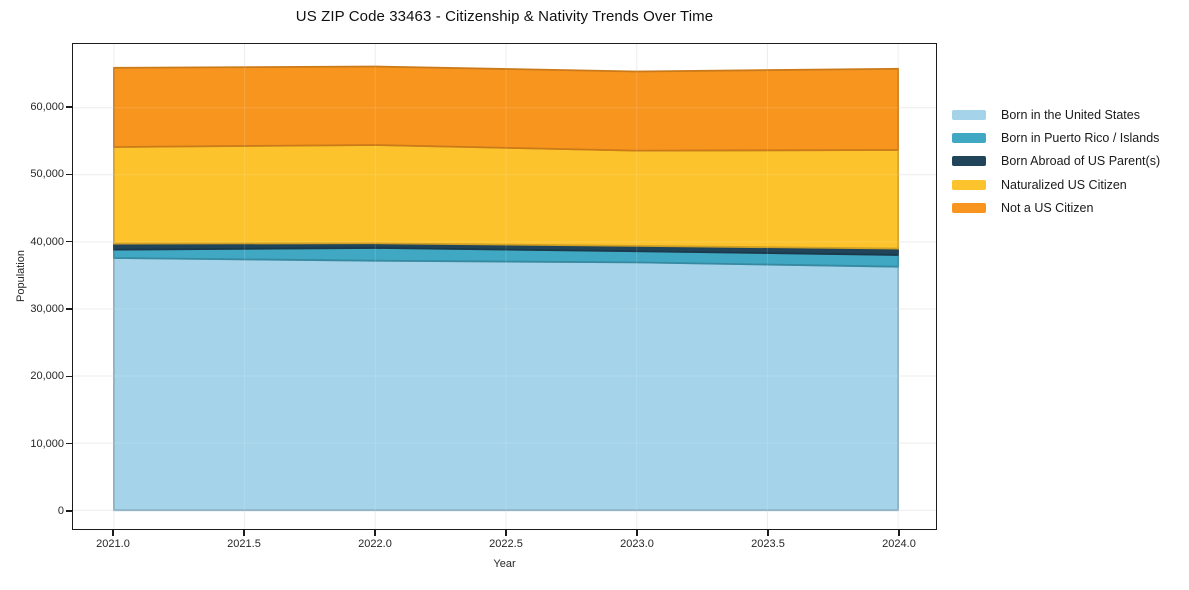  What do you see at coordinates (506, 108) in the screenshot?
I see `area-series` at bounding box center [506, 108].